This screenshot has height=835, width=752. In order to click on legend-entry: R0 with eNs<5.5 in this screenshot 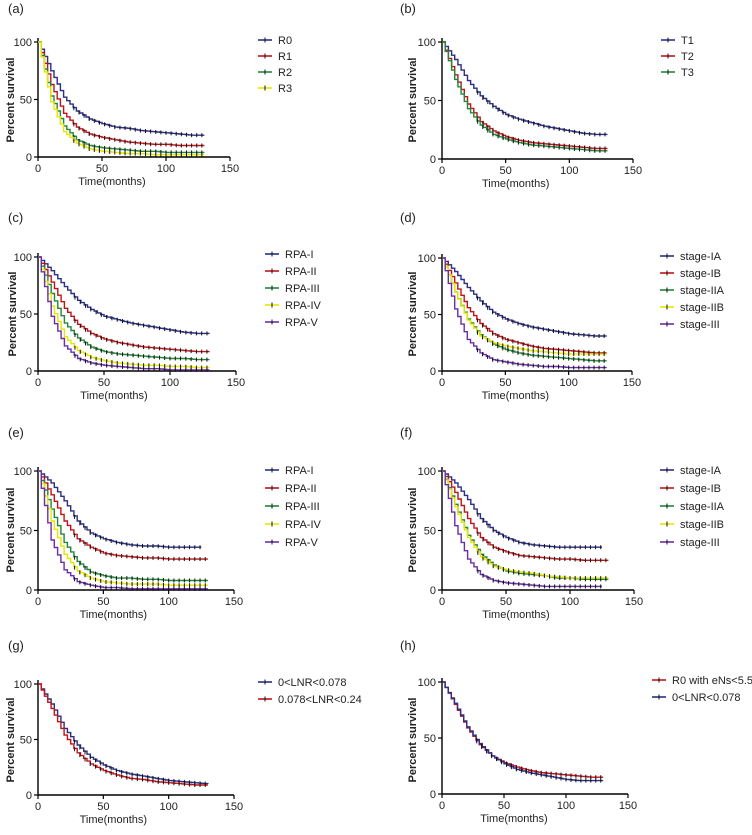, I will do `click(702, 681)`.